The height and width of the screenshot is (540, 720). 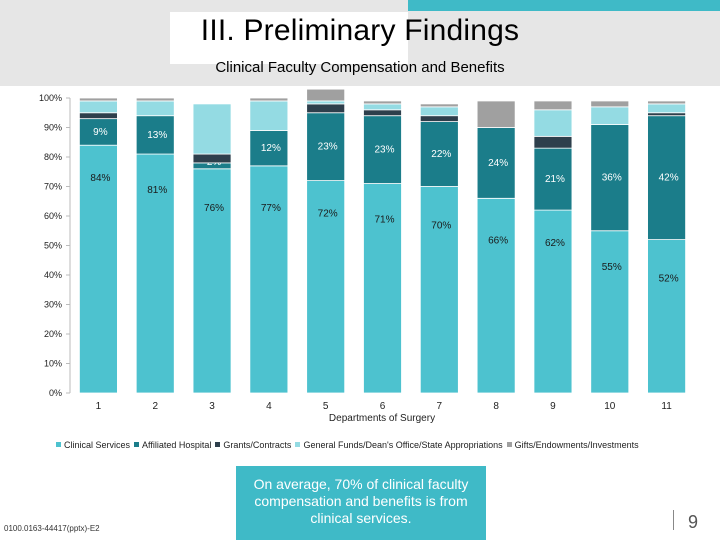 I want to click on data-label: 76%, so click(x=214, y=208).